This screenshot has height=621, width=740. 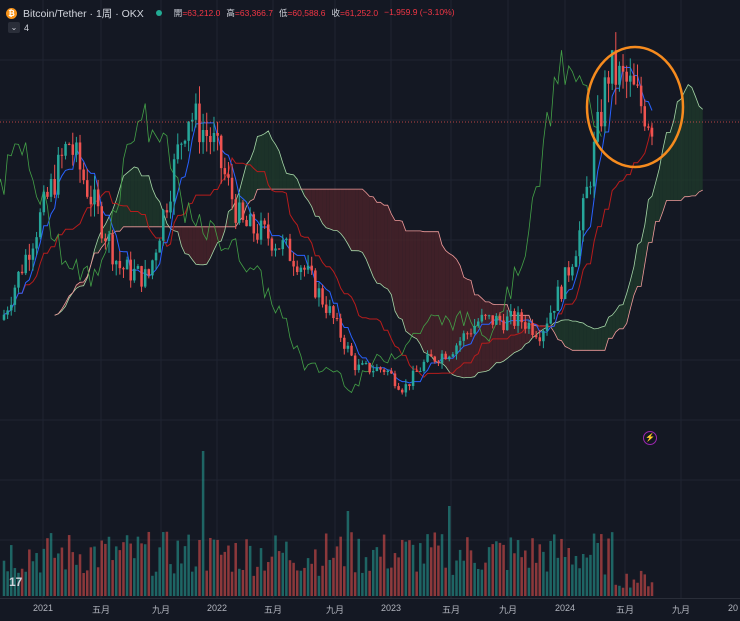 I want to click on x-tick: 九月, so click(x=335, y=610).